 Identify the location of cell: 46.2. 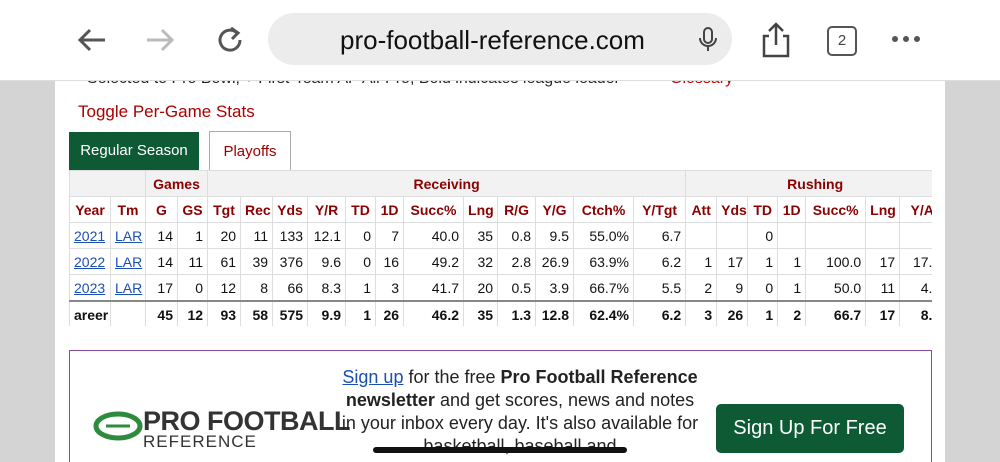
(434, 313).